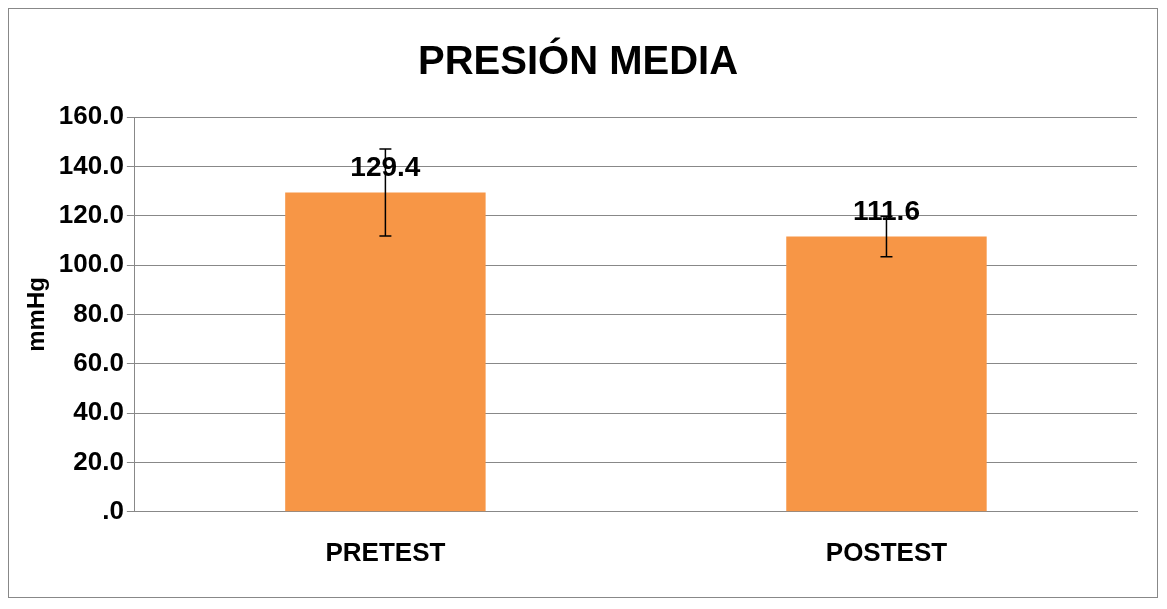 The width and height of the screenshot is (1167, 609). I want to click on y-tick-label: .0, so click(113, 509).